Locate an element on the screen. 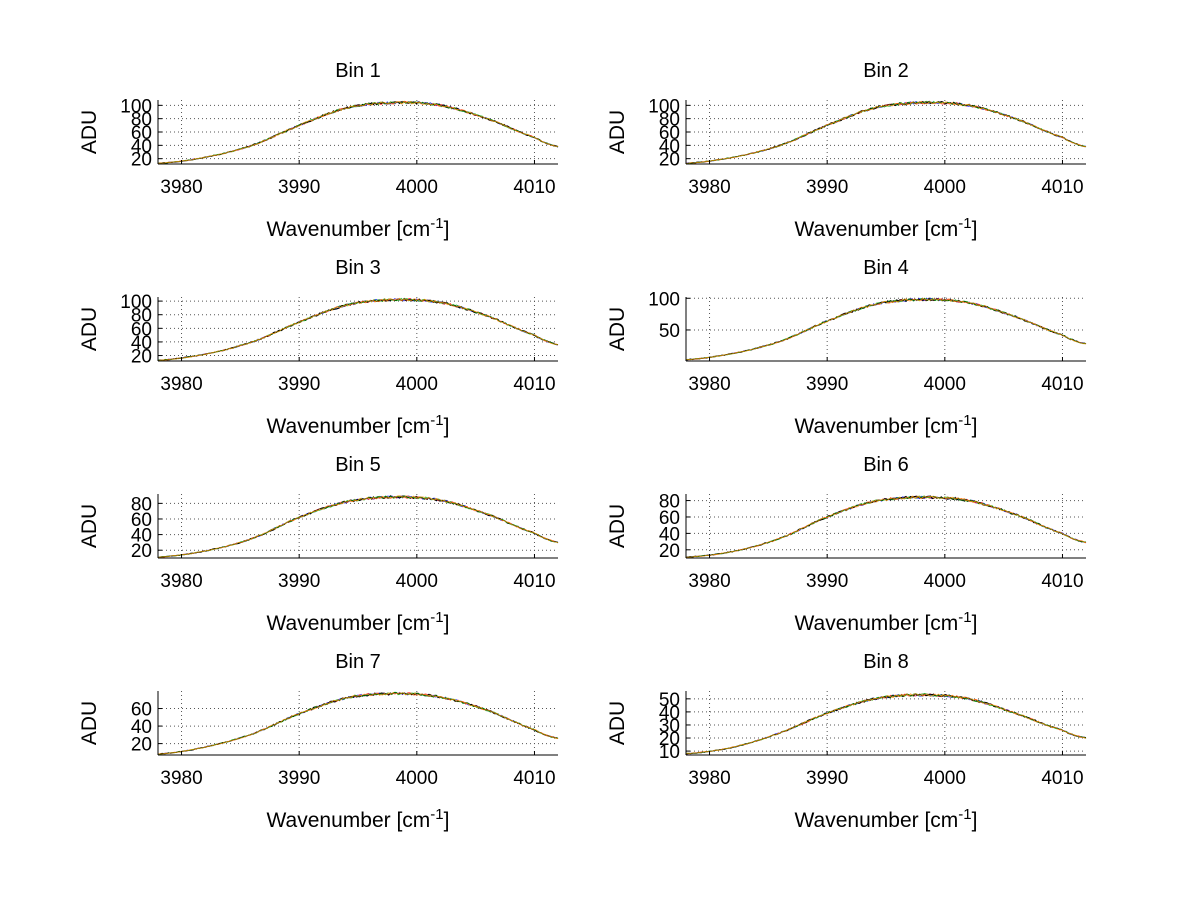  subplot-title: Bin 6 is located at coordinates (886, 465).